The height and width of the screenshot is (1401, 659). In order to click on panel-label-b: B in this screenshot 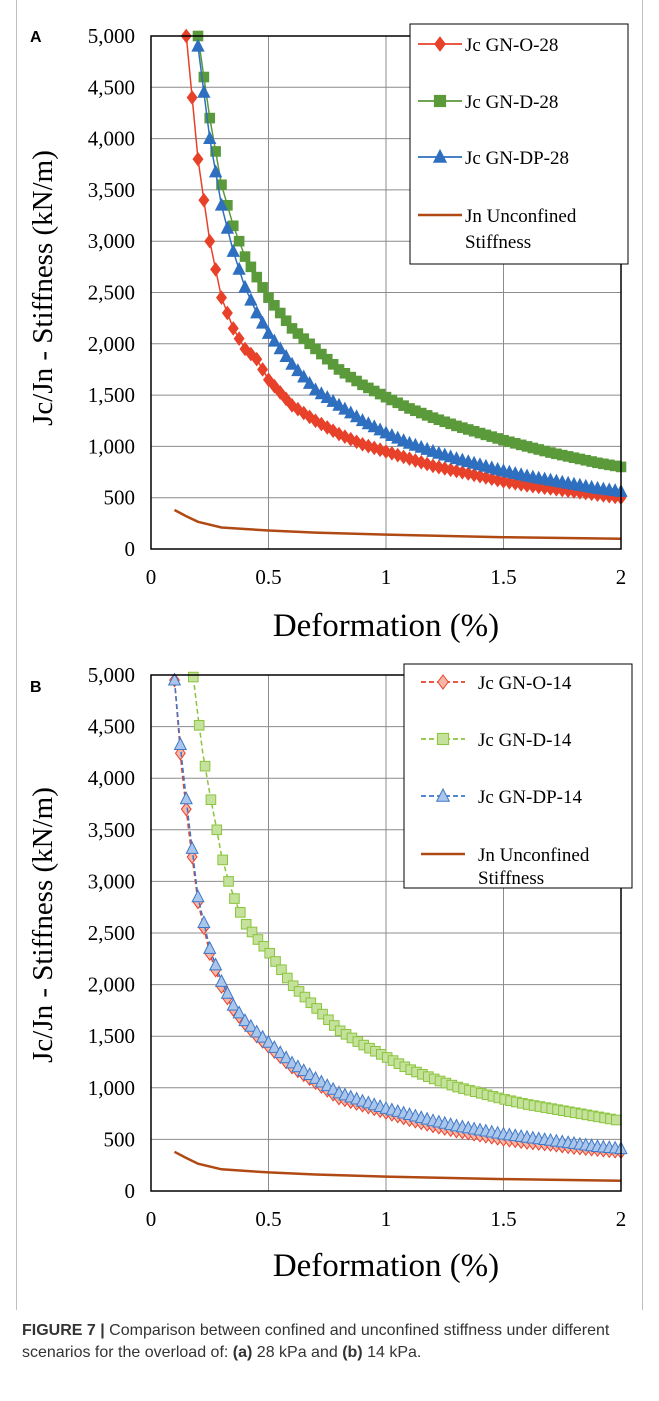, I will do `click(36, 687)`.